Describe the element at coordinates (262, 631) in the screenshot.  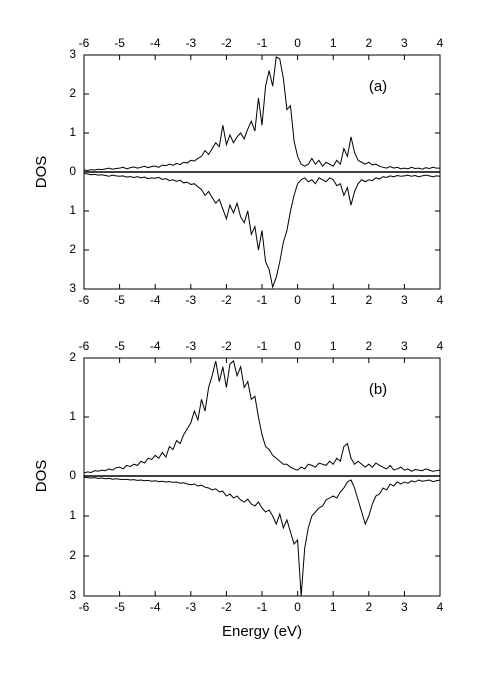
I see `x-axis-label: Energy (eV)` at that location.